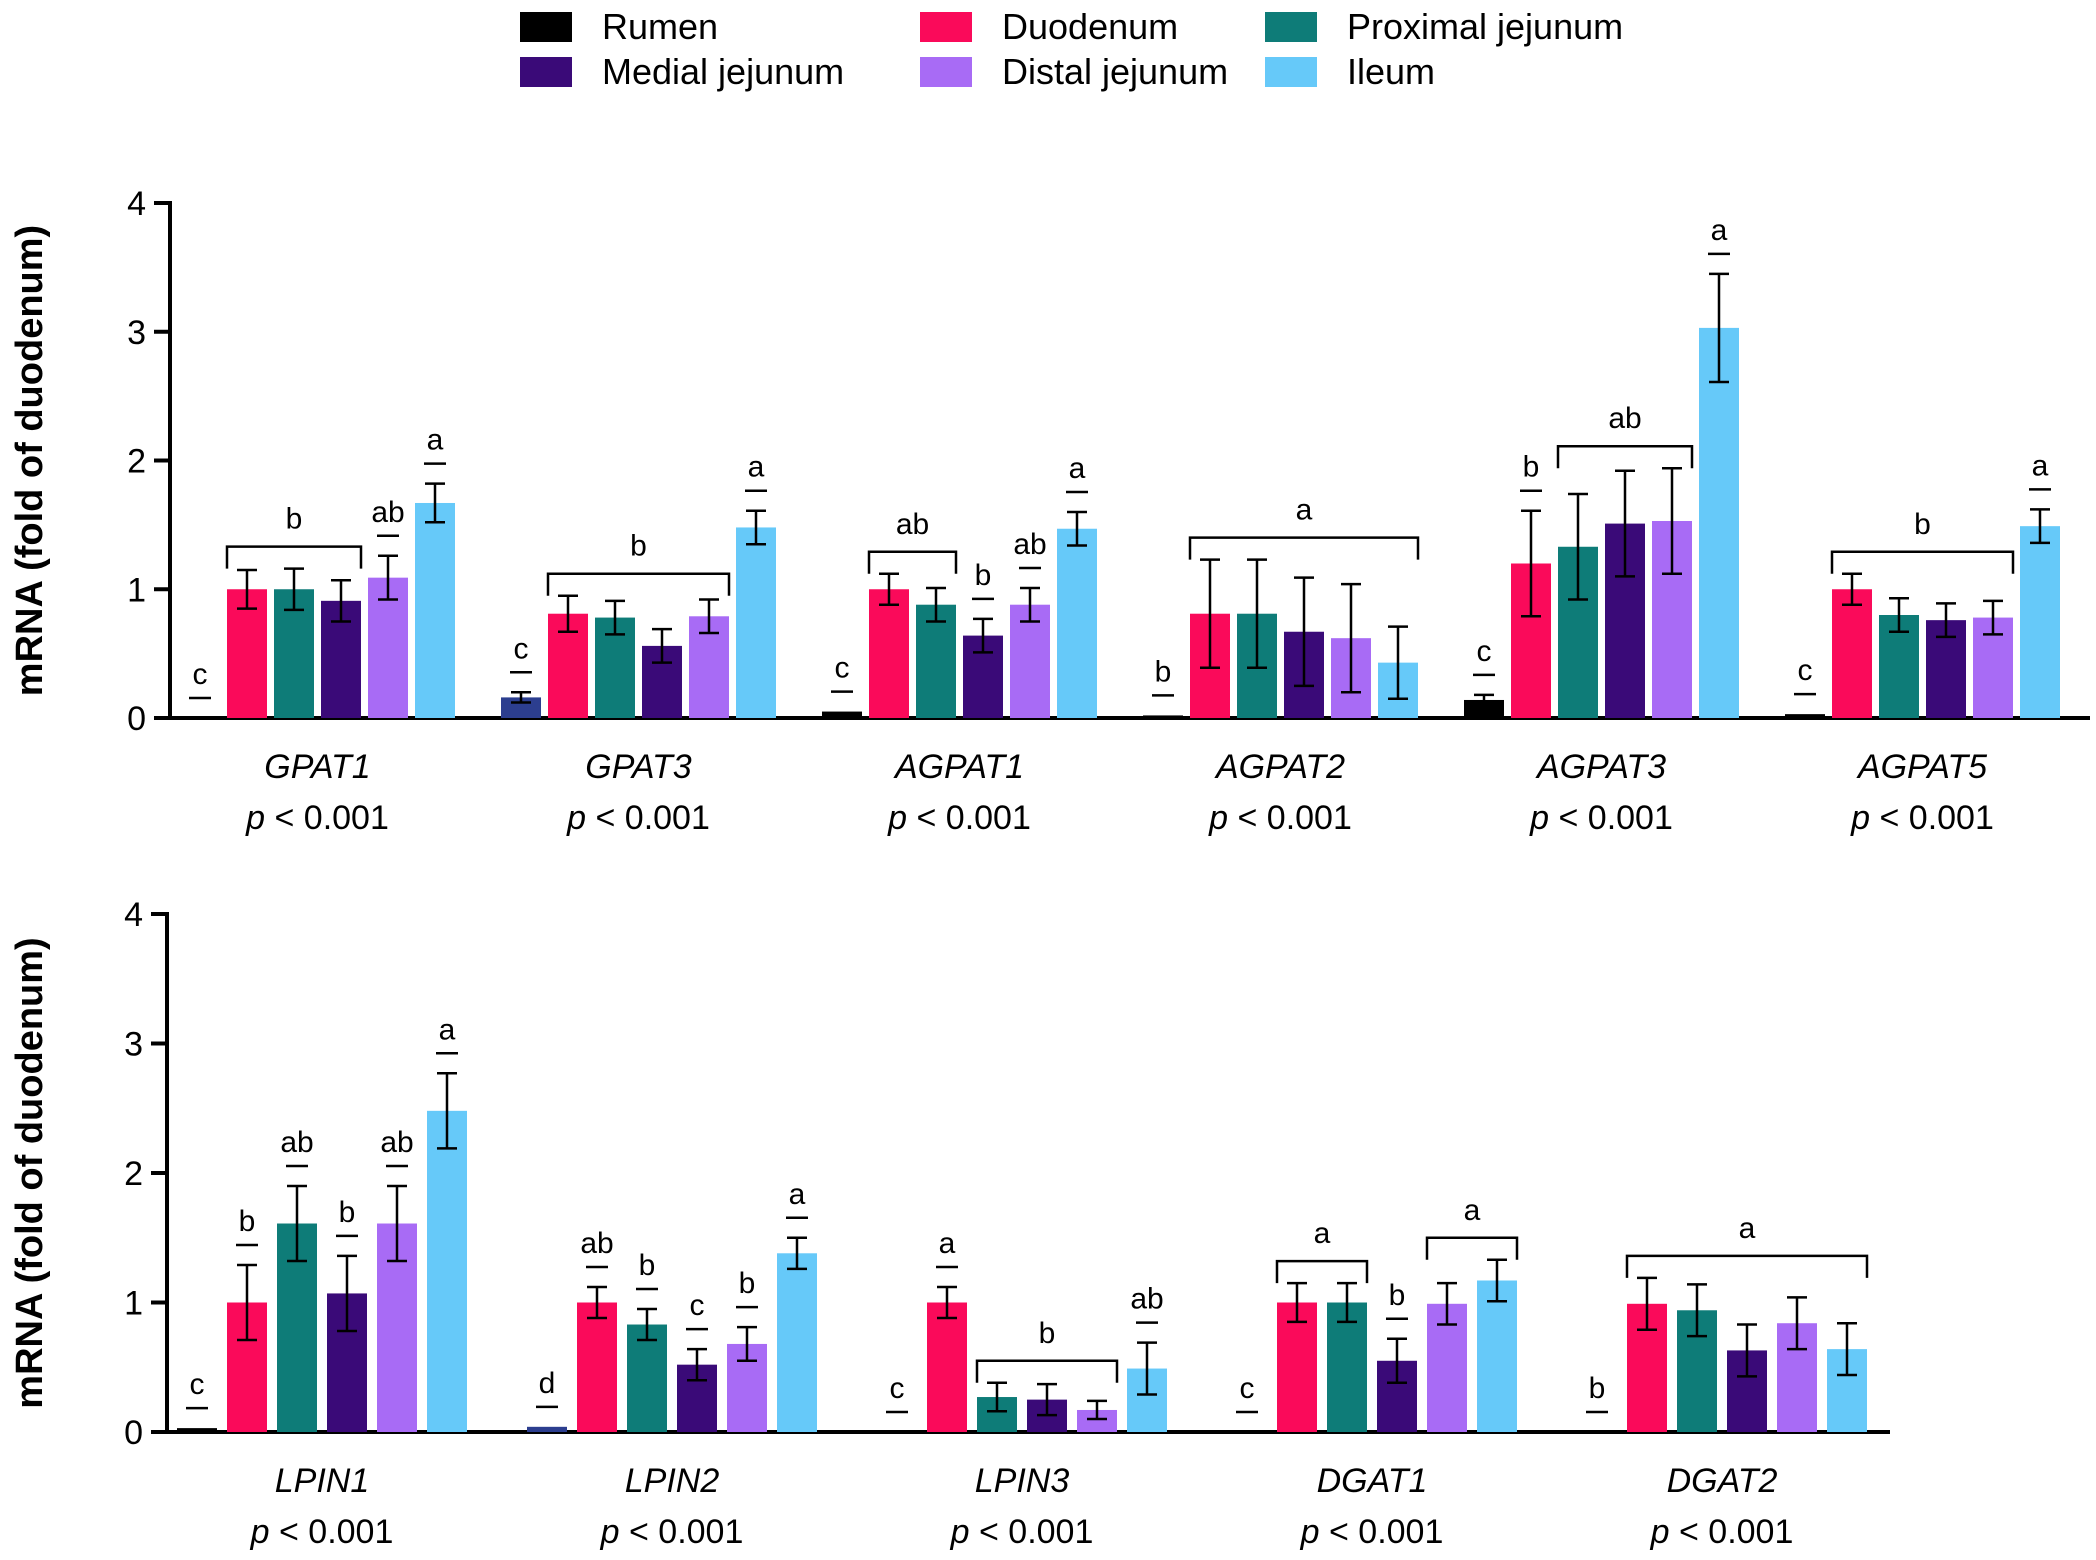 This screenshot has width=2096, height=1560. I want to click on legend-swatch-proximal-jejunum, so click(1291, 27).